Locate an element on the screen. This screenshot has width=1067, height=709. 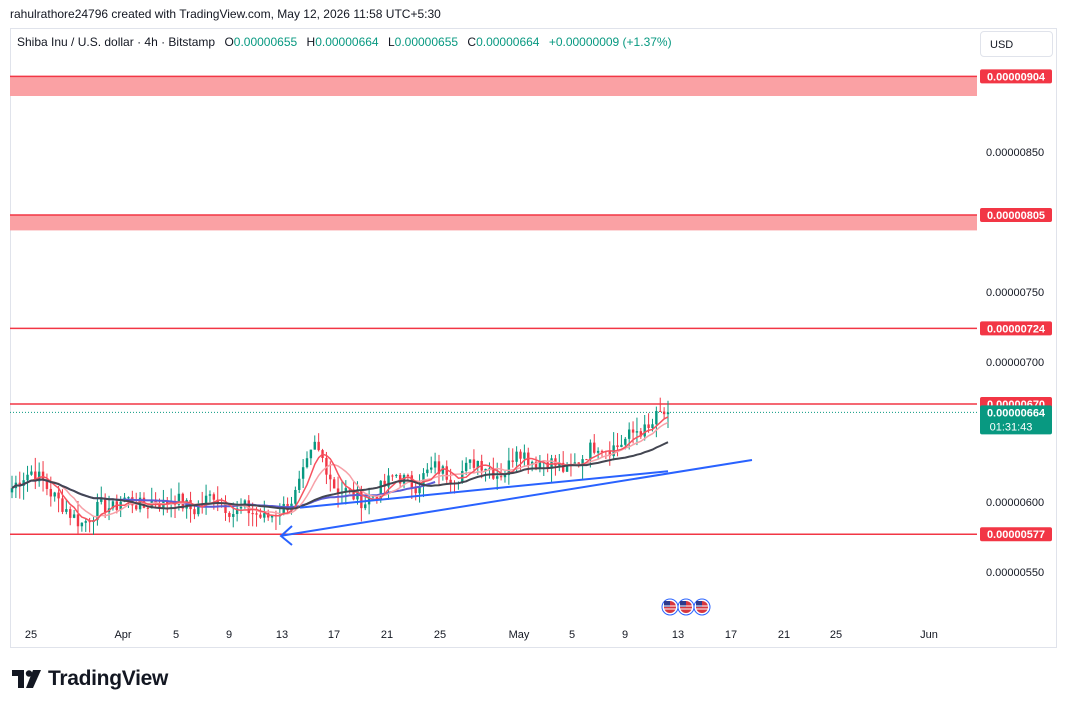
time-axis: 25 Apr 5 9 13 17 21 25 May 5 9 13 17 21 25 Jun is located at coordinates (481, 635).